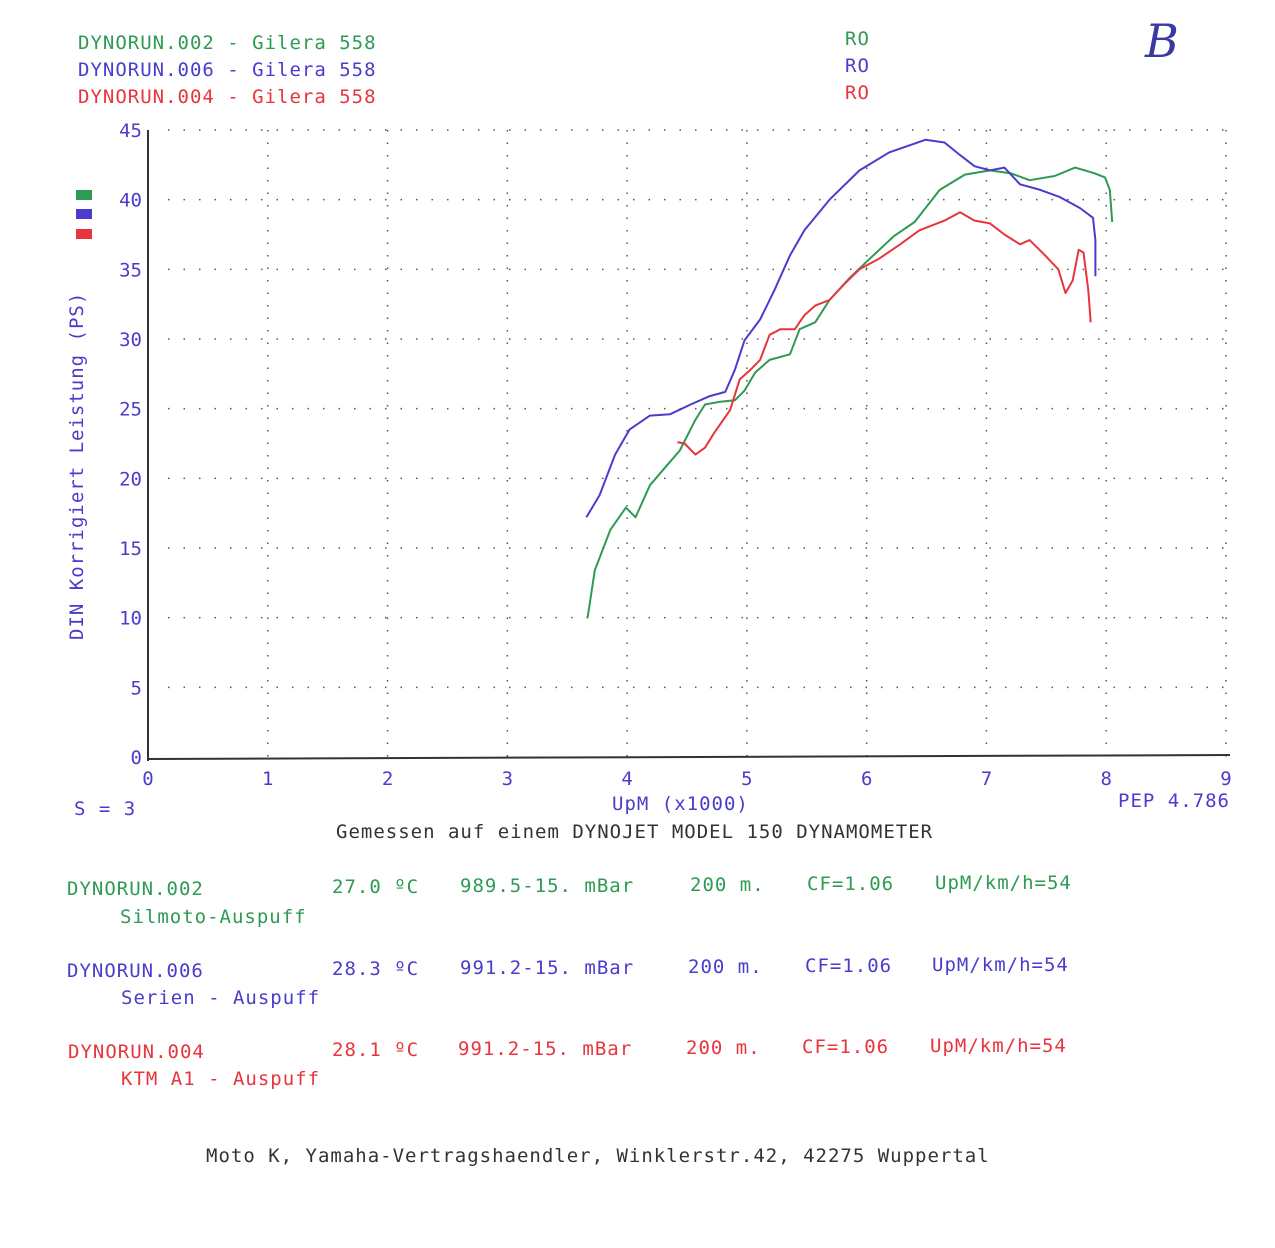 The width and height of the screenshot is (1275, 1248). Describe the element at coordinates (130, 410) in the screenshot. I see `y-tick-label: 25` at that location.